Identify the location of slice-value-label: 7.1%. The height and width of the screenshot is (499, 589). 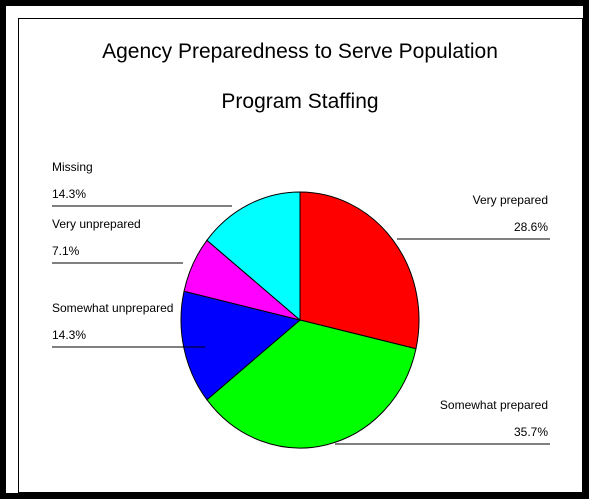
(66, 251).